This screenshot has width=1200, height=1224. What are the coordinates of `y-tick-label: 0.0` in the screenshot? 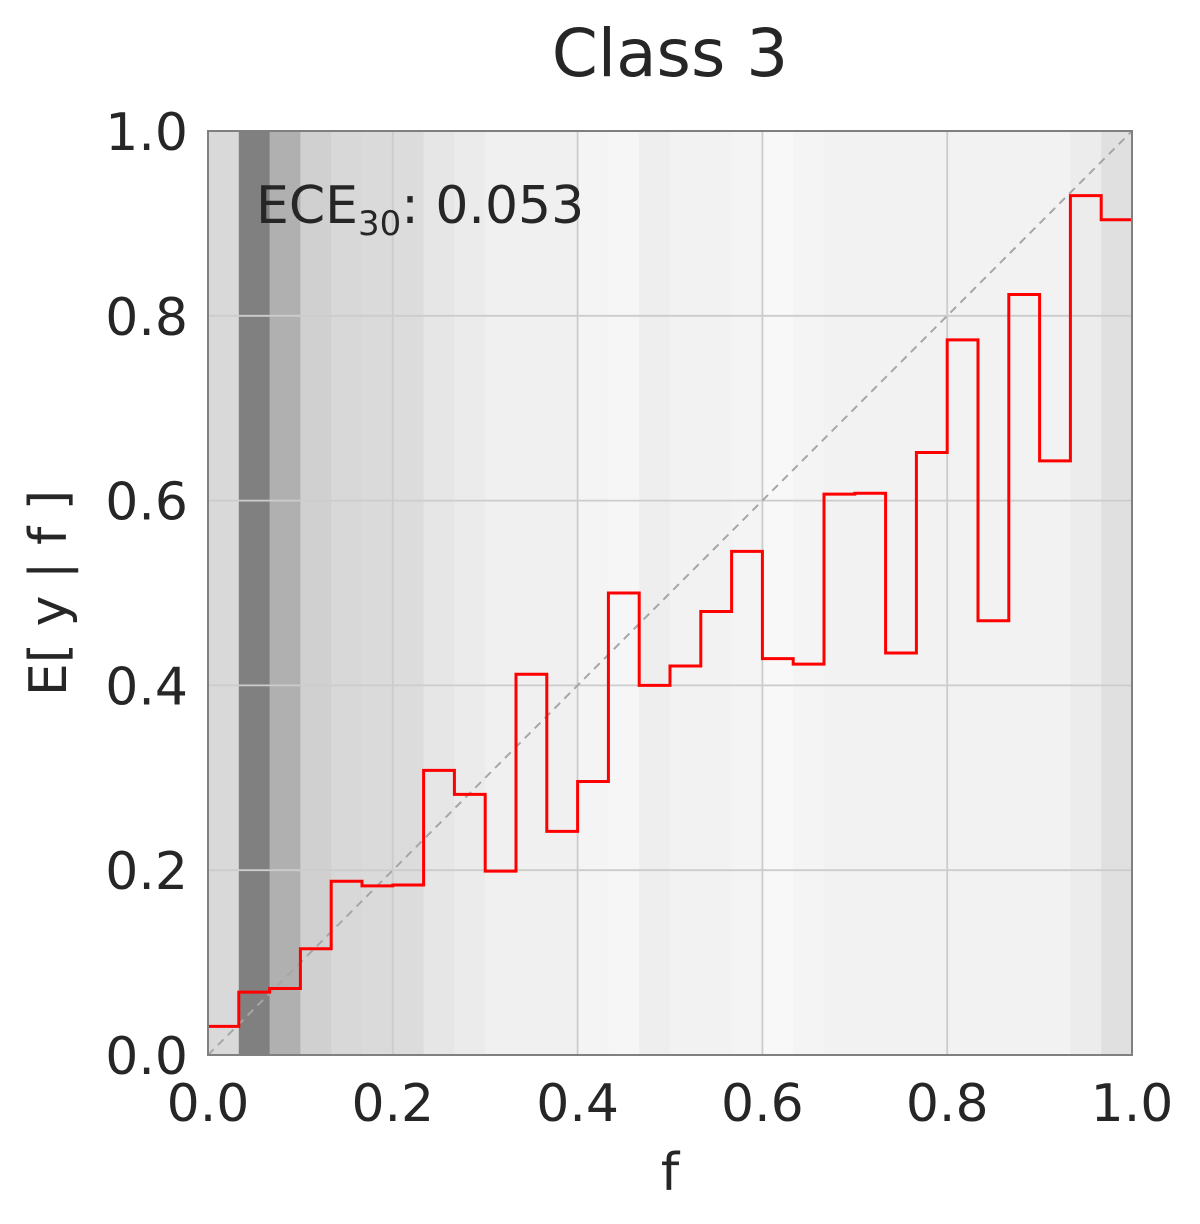 It's located at (146, 1057).